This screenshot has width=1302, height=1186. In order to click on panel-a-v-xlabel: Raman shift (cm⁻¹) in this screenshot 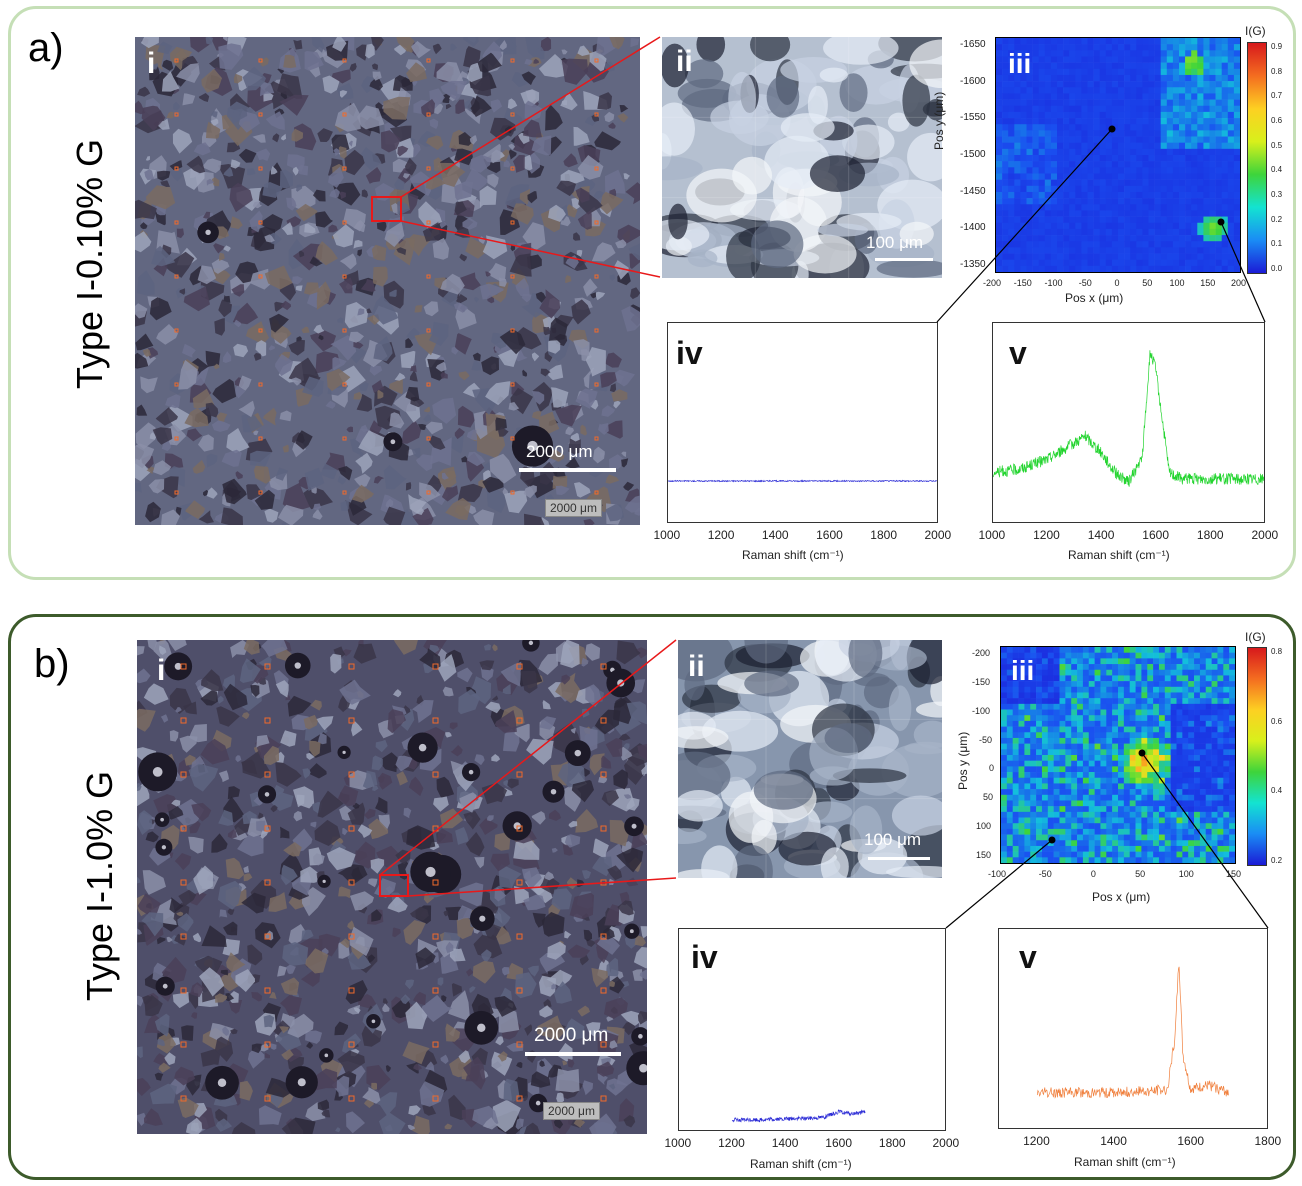, I will do `click(1119, 555)`.